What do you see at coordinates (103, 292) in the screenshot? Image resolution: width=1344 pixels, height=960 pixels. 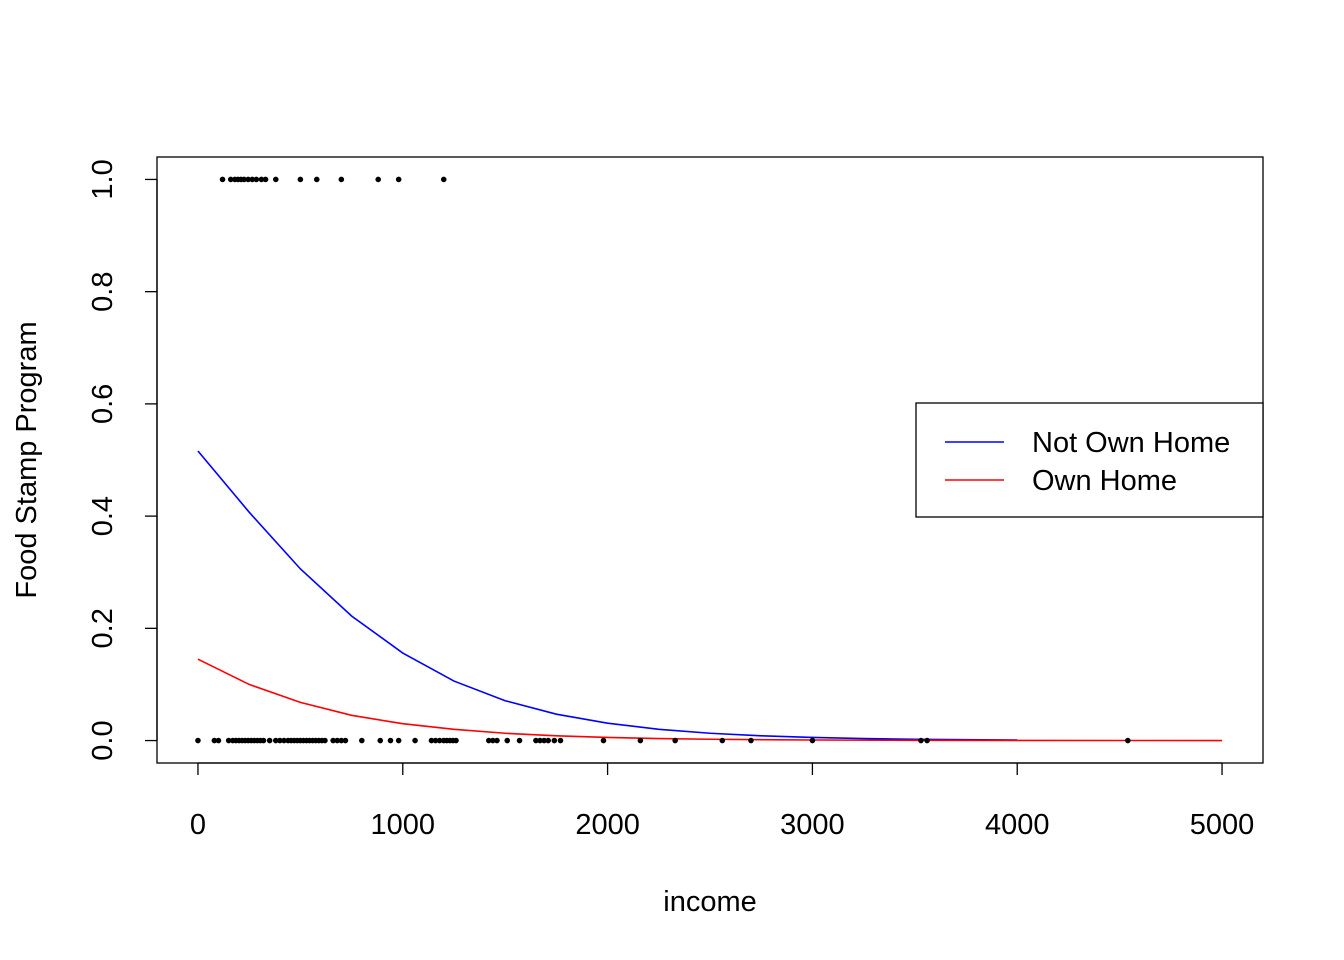 I see `y-tick-label: 0.8` at bounding box center [103, 292].